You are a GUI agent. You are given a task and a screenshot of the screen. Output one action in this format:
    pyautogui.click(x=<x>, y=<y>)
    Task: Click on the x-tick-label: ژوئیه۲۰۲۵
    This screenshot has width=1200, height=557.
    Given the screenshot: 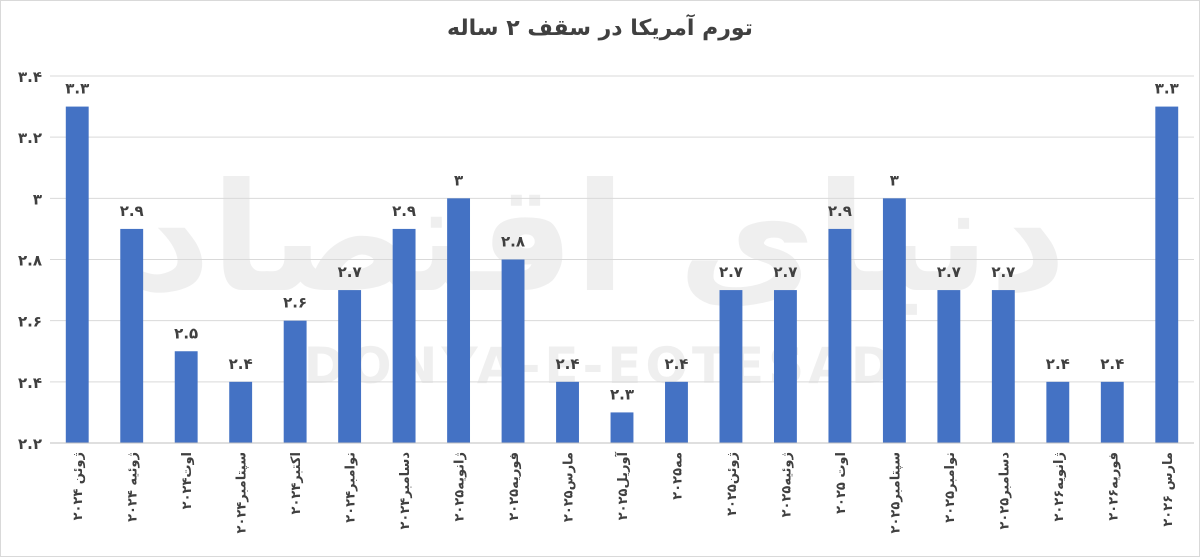 What is the action you would take?
    pyautogui.click(x=786, y=484)
    